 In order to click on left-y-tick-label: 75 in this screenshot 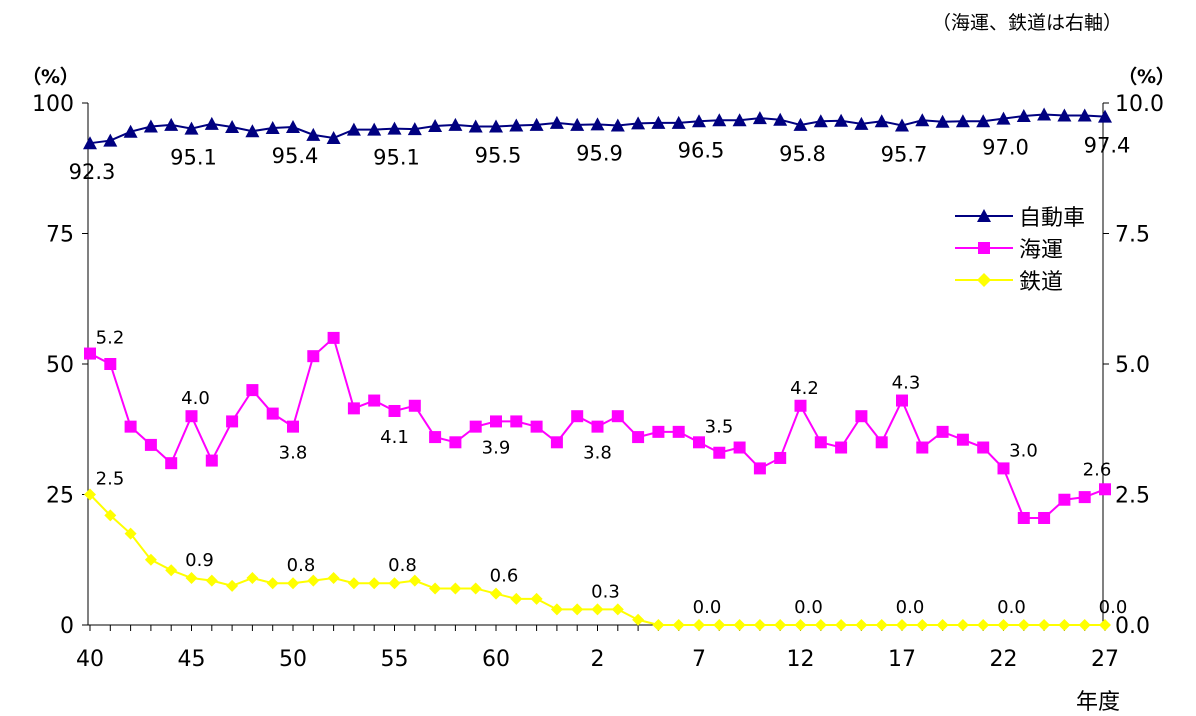, I will do `click(60, 235)`.